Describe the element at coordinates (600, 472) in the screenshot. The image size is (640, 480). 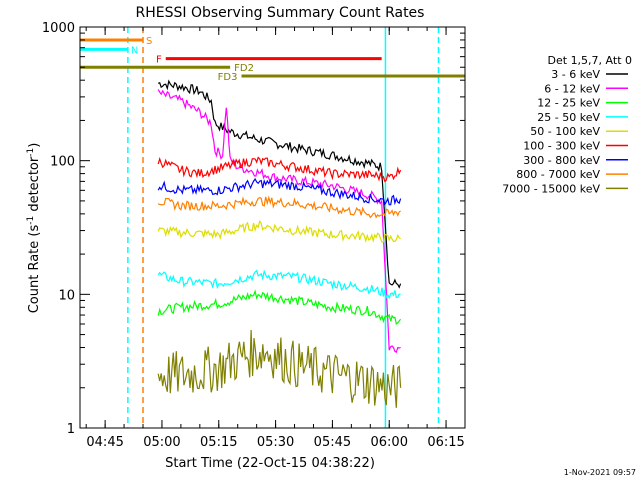
I see `timestamp: 1-Nov-2021 09:57` at that location.